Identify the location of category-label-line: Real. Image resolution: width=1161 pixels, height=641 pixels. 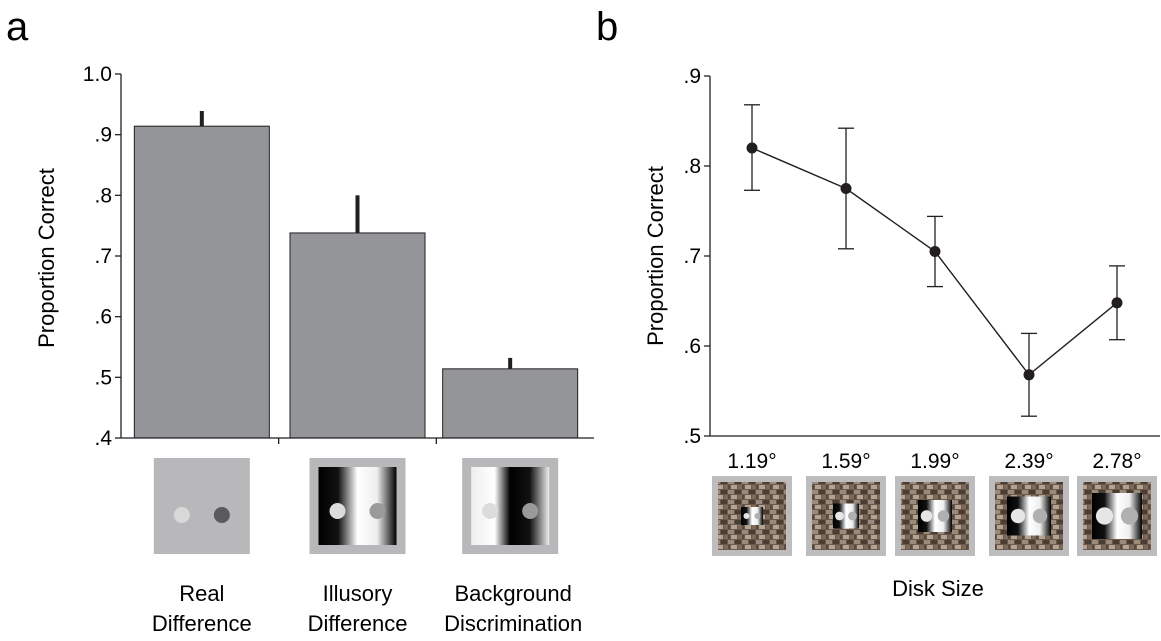
(201, 593).